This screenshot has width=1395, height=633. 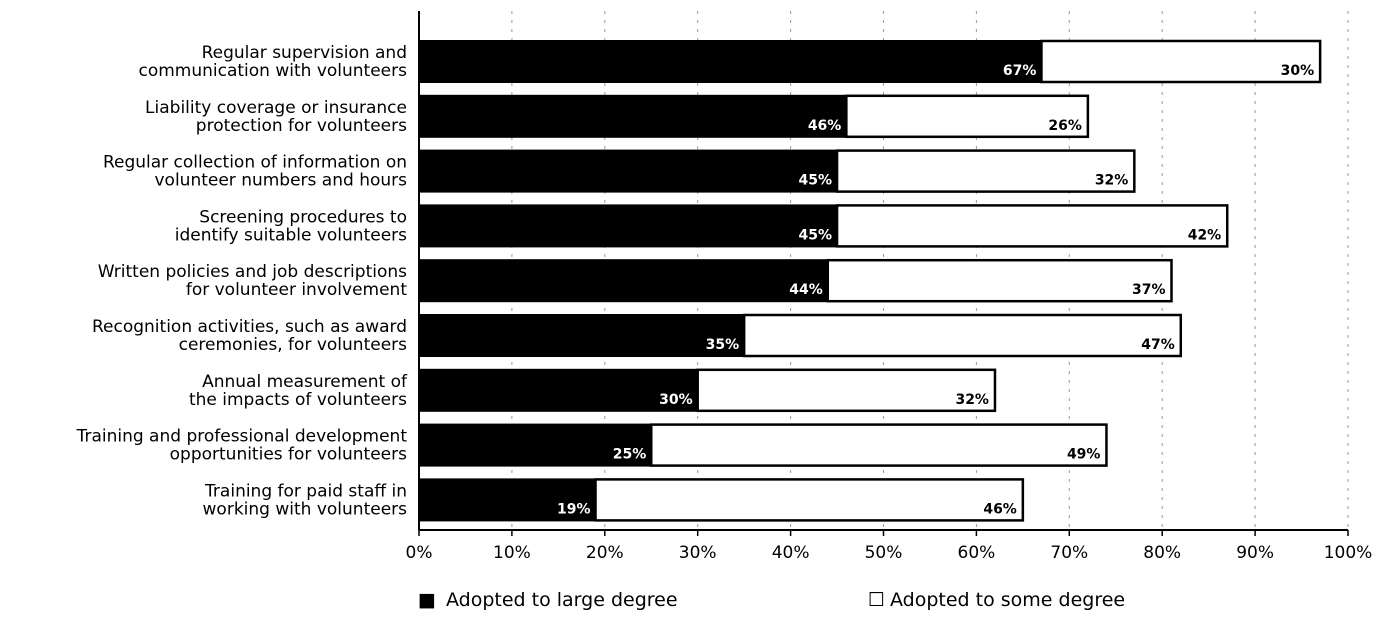 What do you see at coordinates (806, 290) in the screenshot?
I see `data-label-large: 44%` at bounding box center [806, 290].